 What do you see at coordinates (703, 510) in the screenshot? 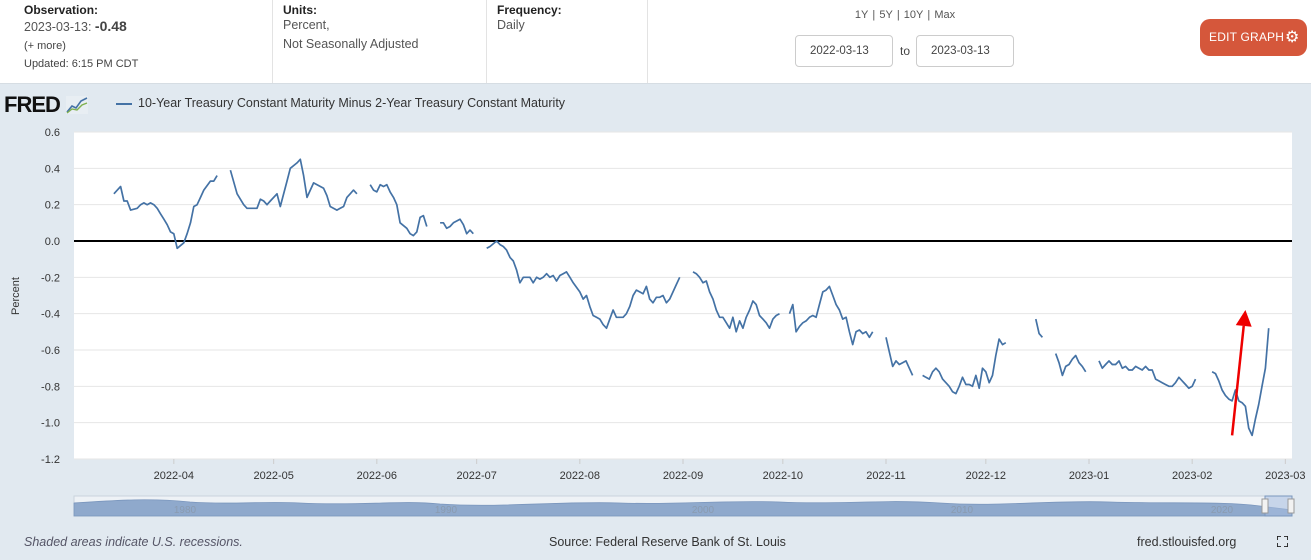
I see `navigator-year-label: 2000` at bounding box center [703, 510].